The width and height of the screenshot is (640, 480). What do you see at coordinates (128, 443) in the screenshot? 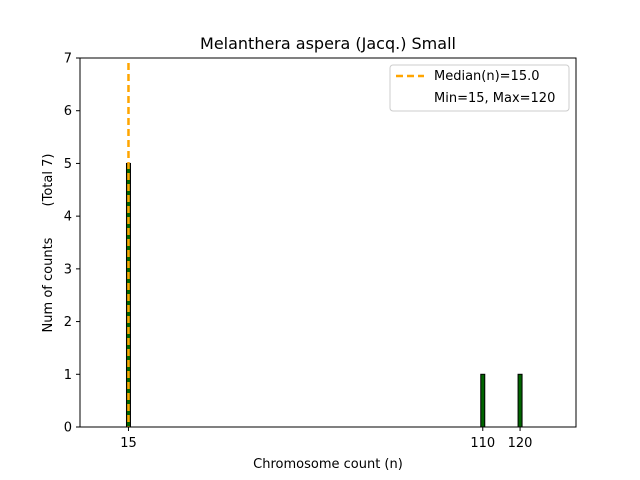
I see `x-tick-label: 15` at bounding box center [128, 443].